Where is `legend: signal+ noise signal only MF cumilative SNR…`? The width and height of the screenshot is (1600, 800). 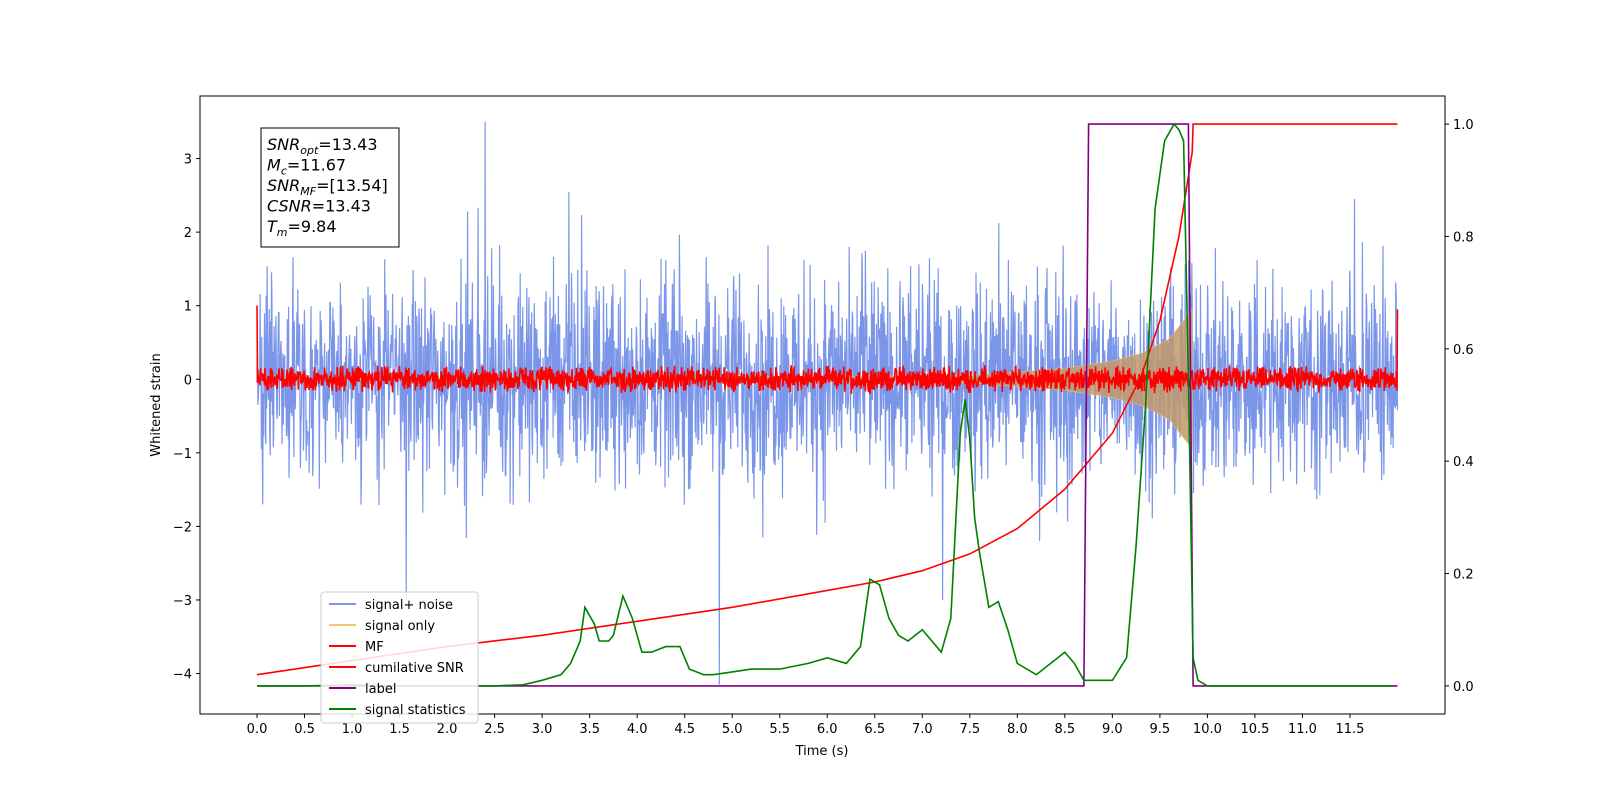 legend: signal+ noise signal only MF cumilative SNR… is located at coordinates (399, 657).